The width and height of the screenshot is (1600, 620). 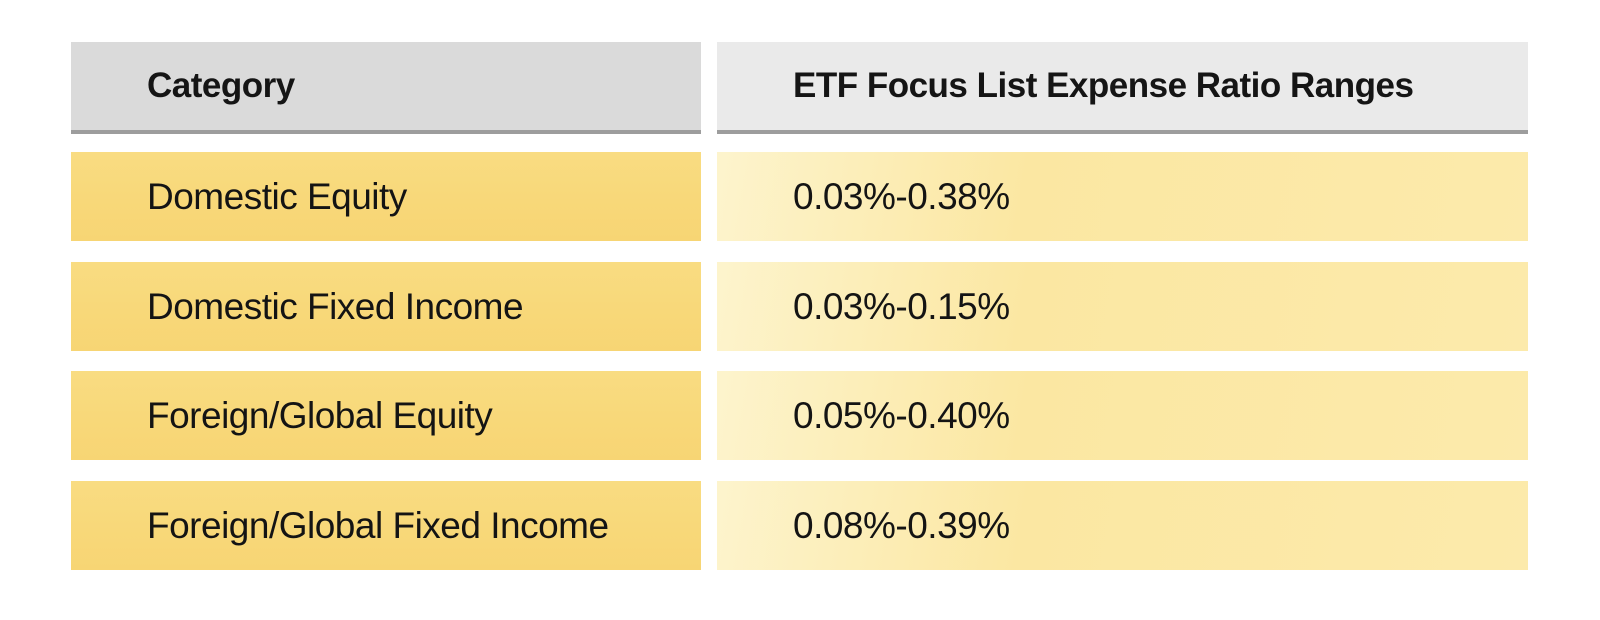 I want to click on table-row-category-cell: Foreign/Global Equity, so click(x=386, y=415).